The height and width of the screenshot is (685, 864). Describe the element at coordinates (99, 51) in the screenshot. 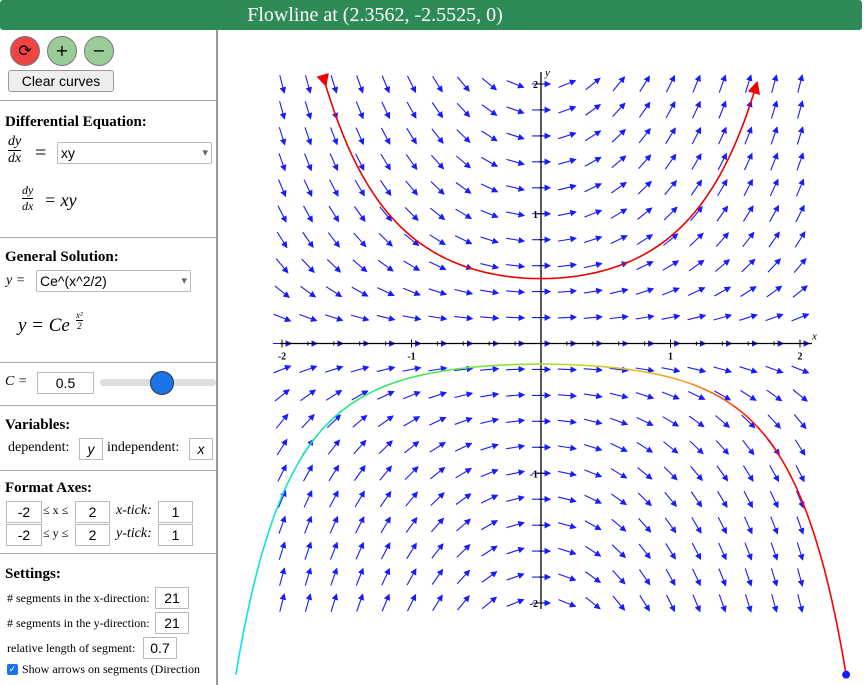

I see `zoom-out-icon: −` at that location.